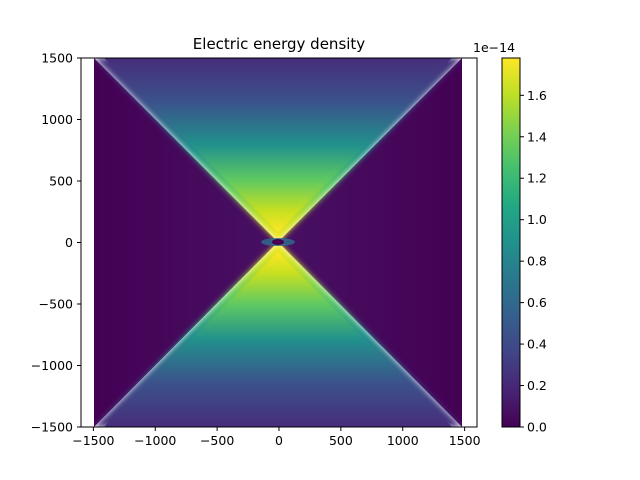  What do you see at coordinates (52, 365) in the screenshot?
I see `y-tick-label: −1000` at bounding box center [52, 365].